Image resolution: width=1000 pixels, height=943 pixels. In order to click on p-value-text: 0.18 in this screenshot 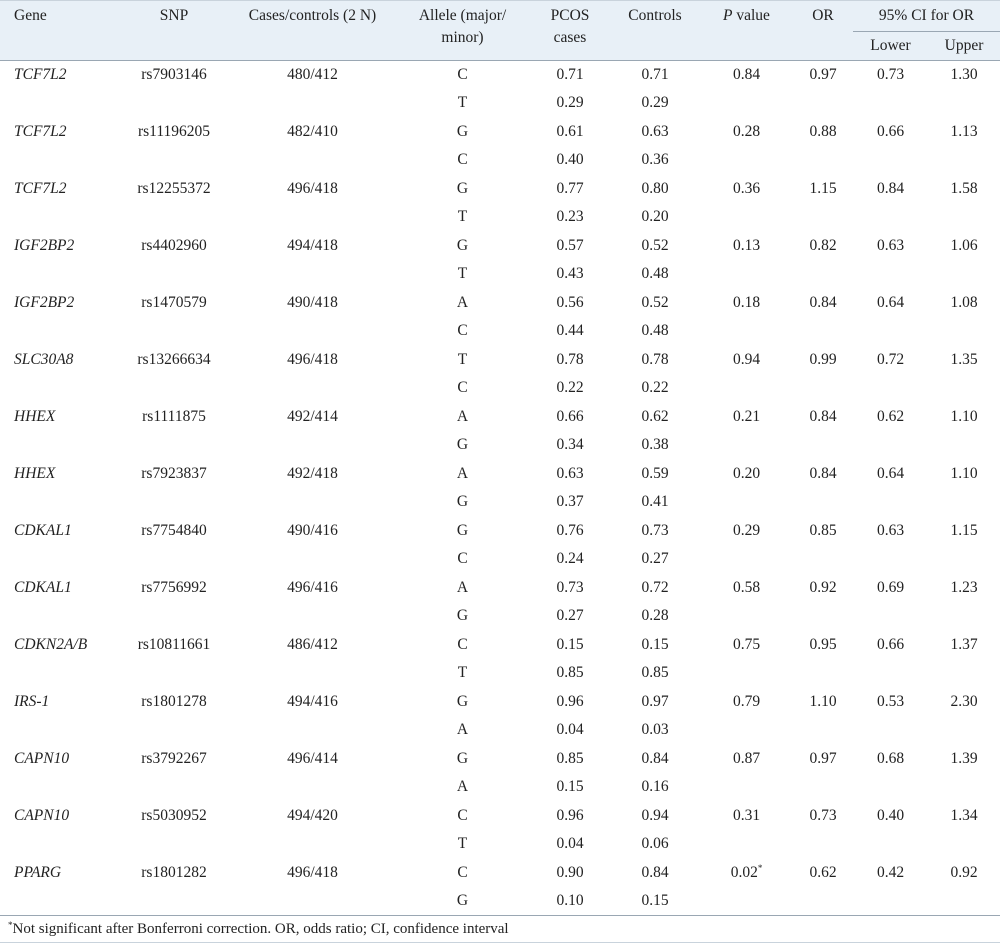, I will do `click(746, 302)`.